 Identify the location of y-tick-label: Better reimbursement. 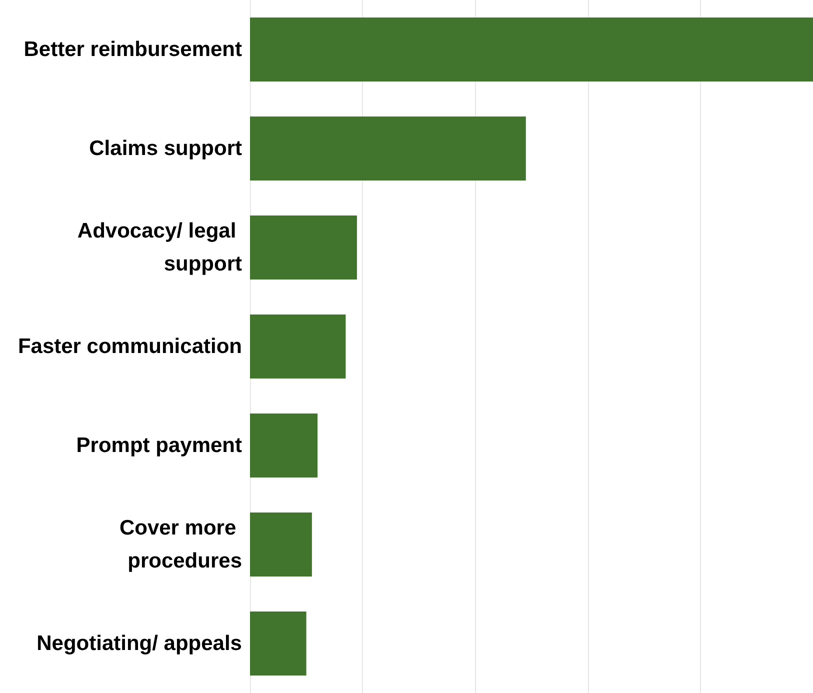
(133, 49).